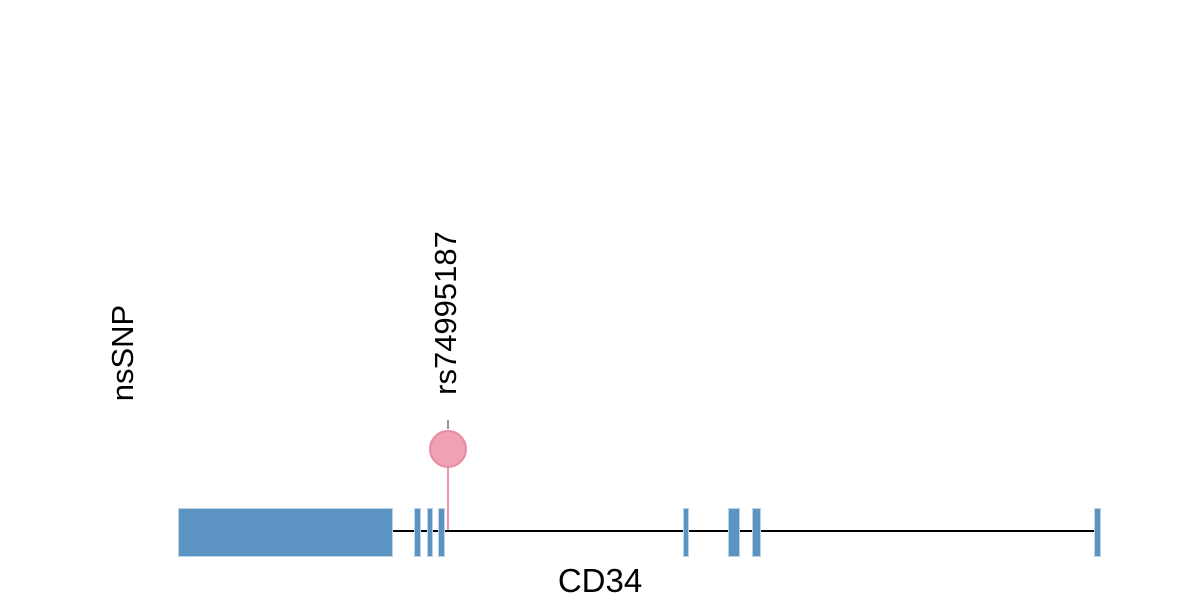 The height and width of the screenshot is (600, 1200). I want to click on track-axis-label: nsSNP, so click(122, 353).